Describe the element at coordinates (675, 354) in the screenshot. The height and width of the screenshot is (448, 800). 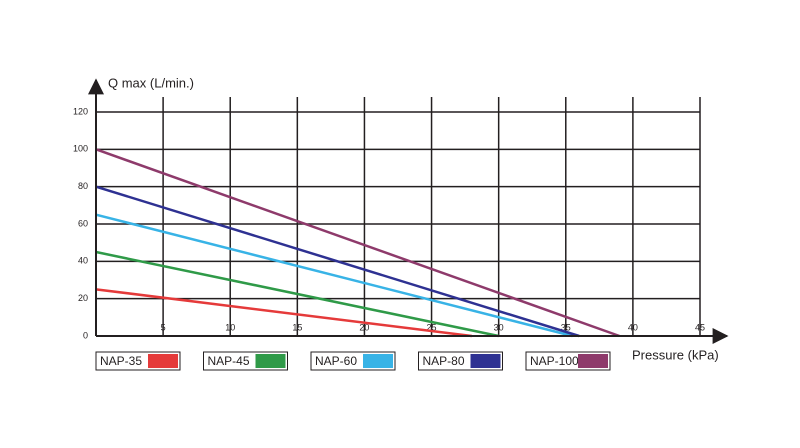
I see `x-axis-label: Pressure (kPa)` at that location.